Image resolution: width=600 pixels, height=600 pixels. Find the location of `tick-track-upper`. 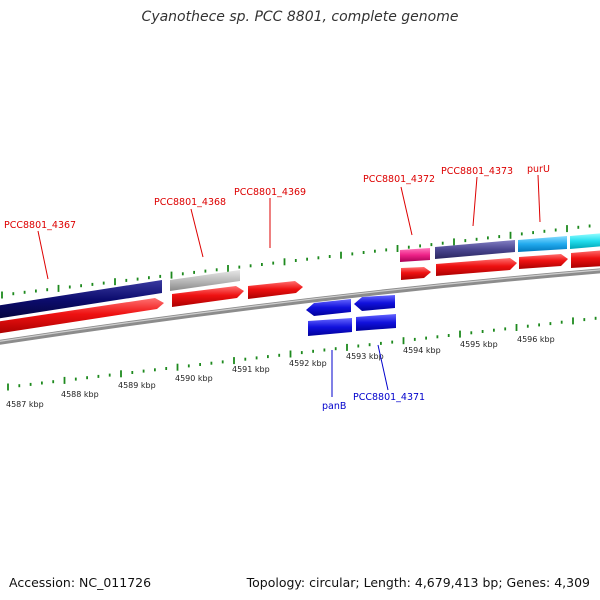

tick-track-upper is located at coordinates (296, 261).